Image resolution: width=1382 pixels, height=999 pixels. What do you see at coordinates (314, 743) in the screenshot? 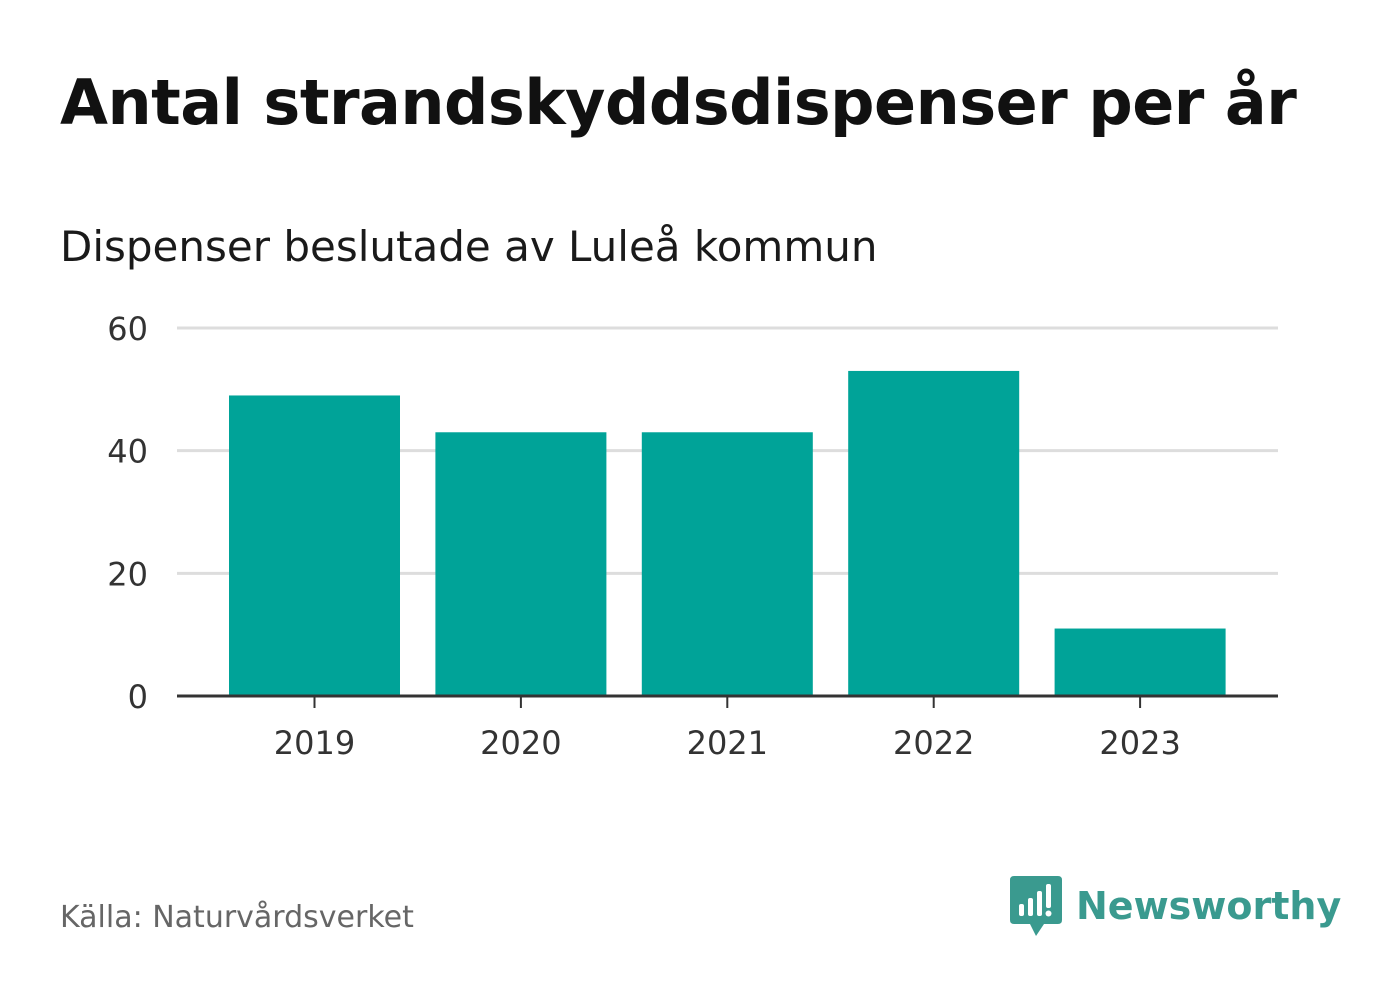
I see `x-tick-label: 2019` at bounding box center [314, 743].